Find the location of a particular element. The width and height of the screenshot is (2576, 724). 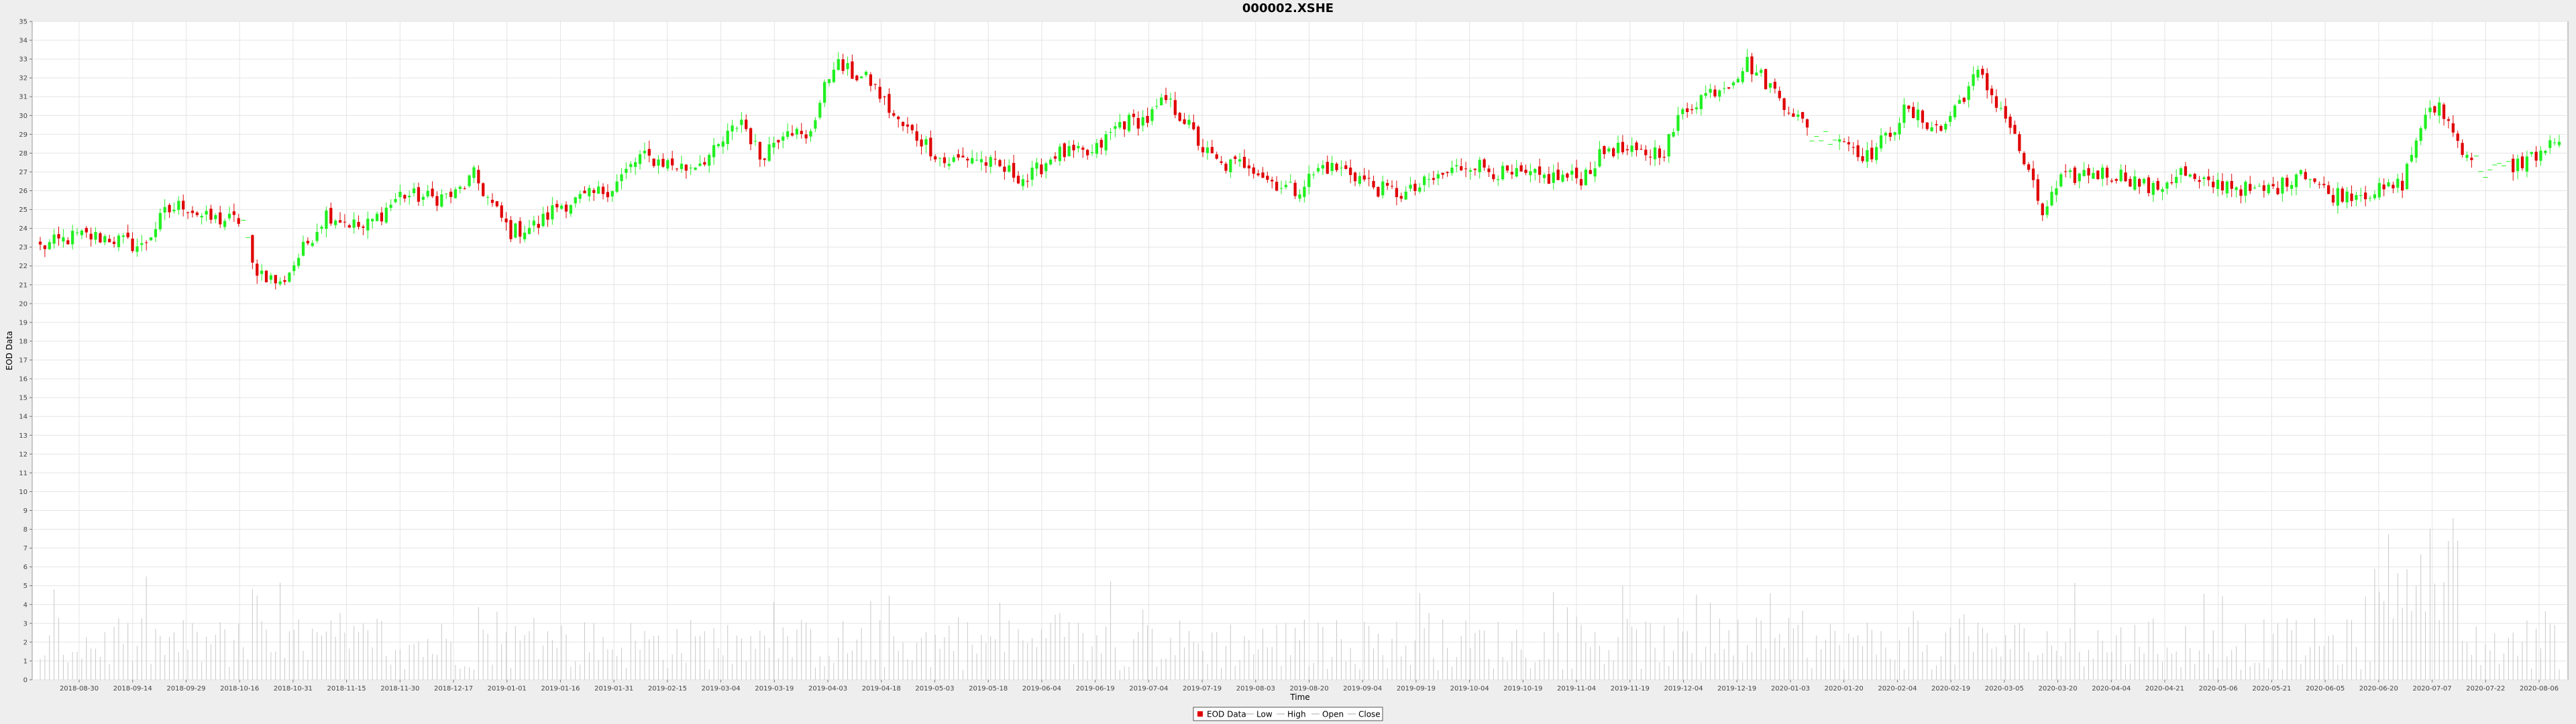

y-tick-label: 6 is located at coordinates (25, 567).